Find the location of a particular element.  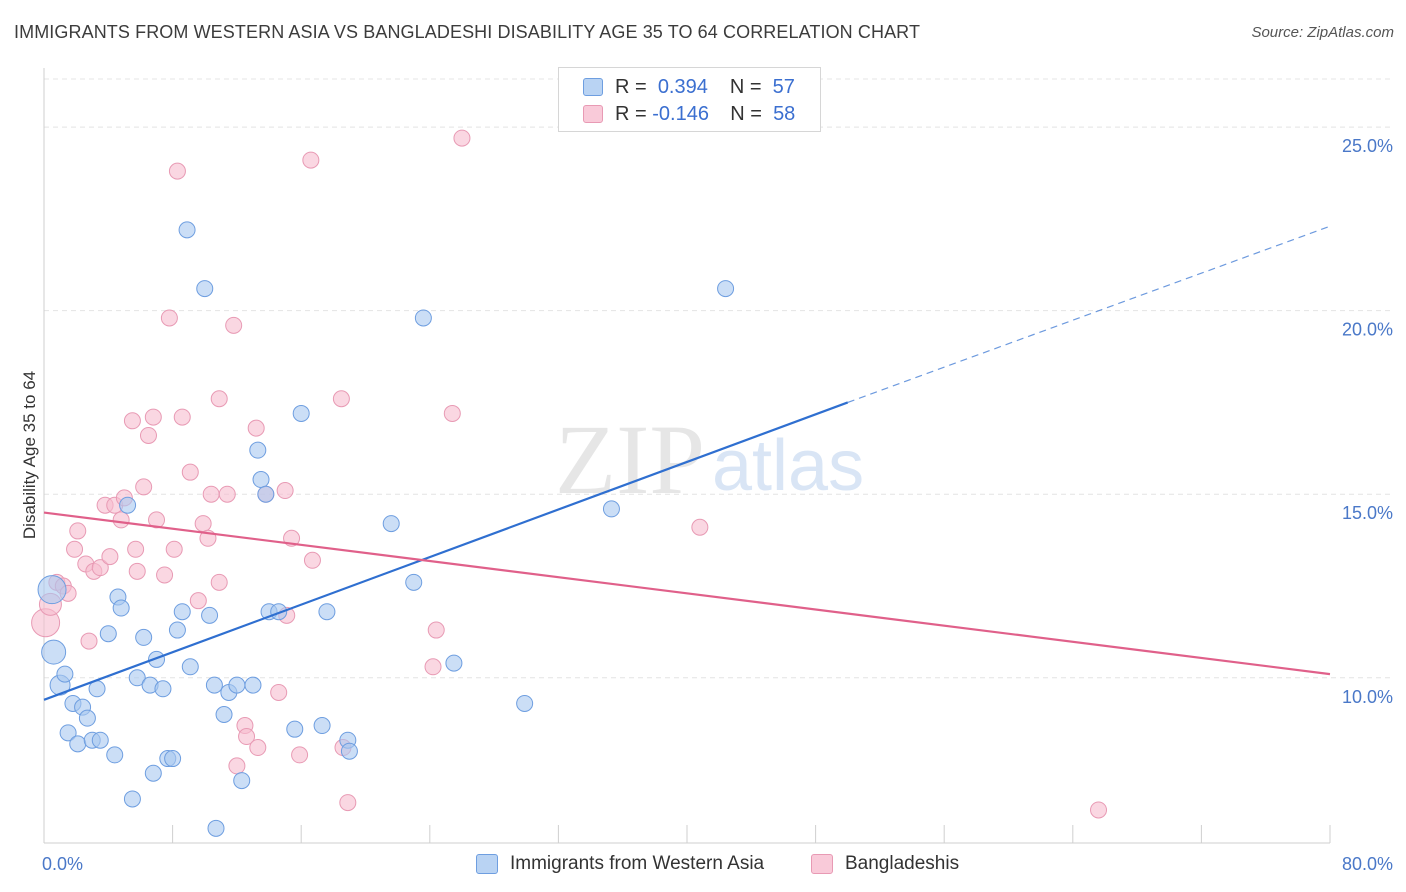

trend-line-western-asia-extension is located at coordinates (1089, 314).